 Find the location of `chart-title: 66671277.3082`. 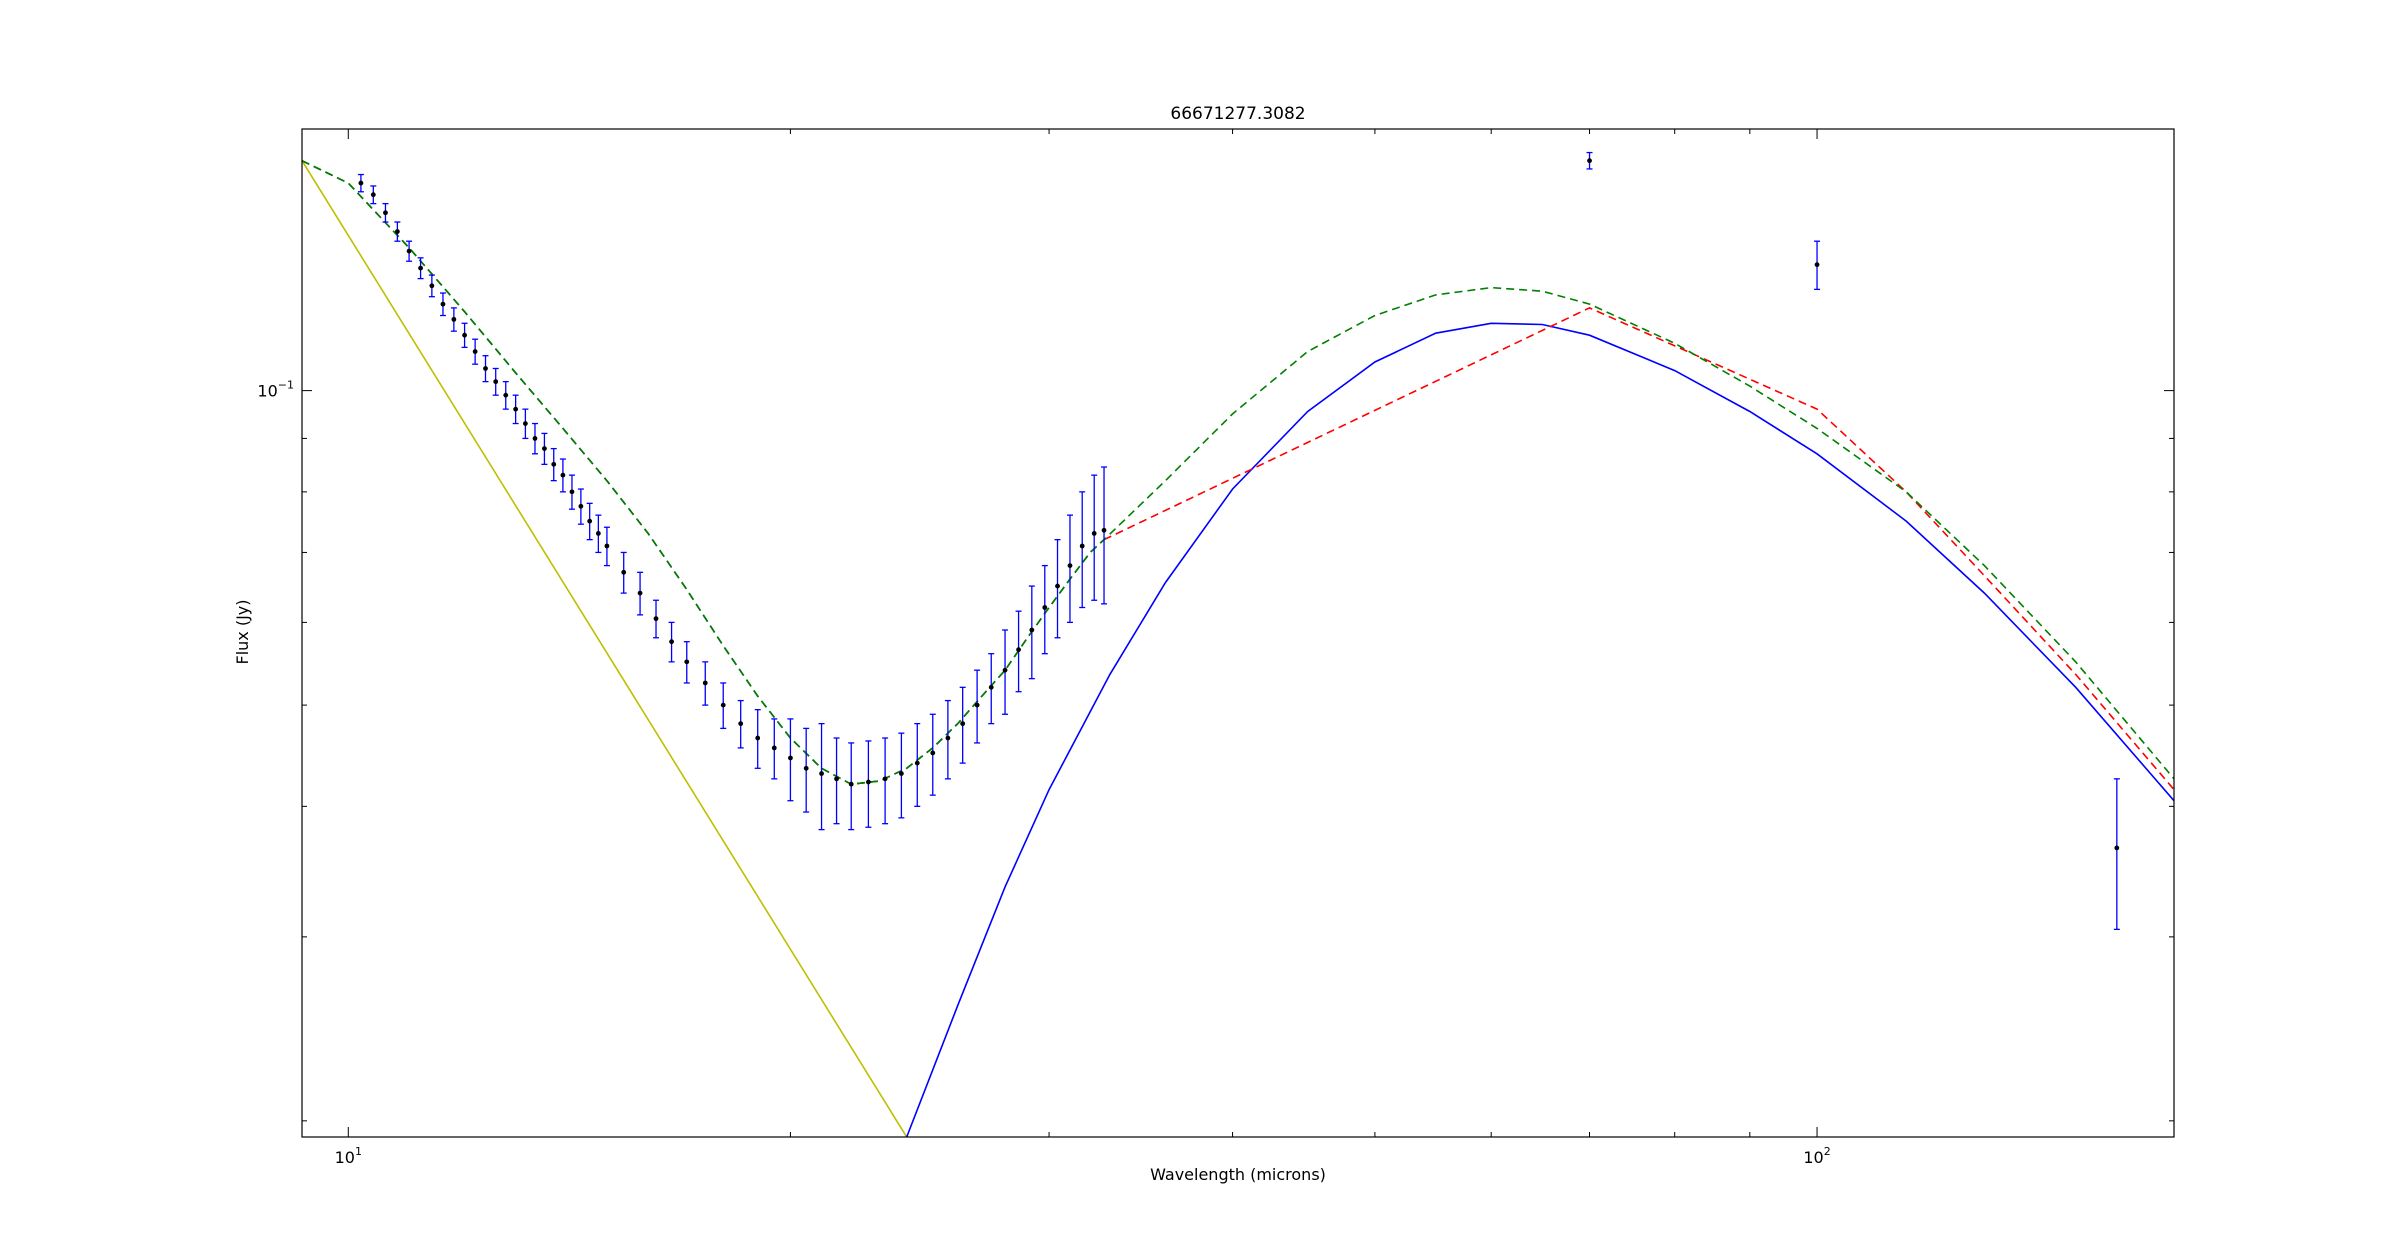

chart-title: 66671277.3082 is located at coordinates (1237, 114).